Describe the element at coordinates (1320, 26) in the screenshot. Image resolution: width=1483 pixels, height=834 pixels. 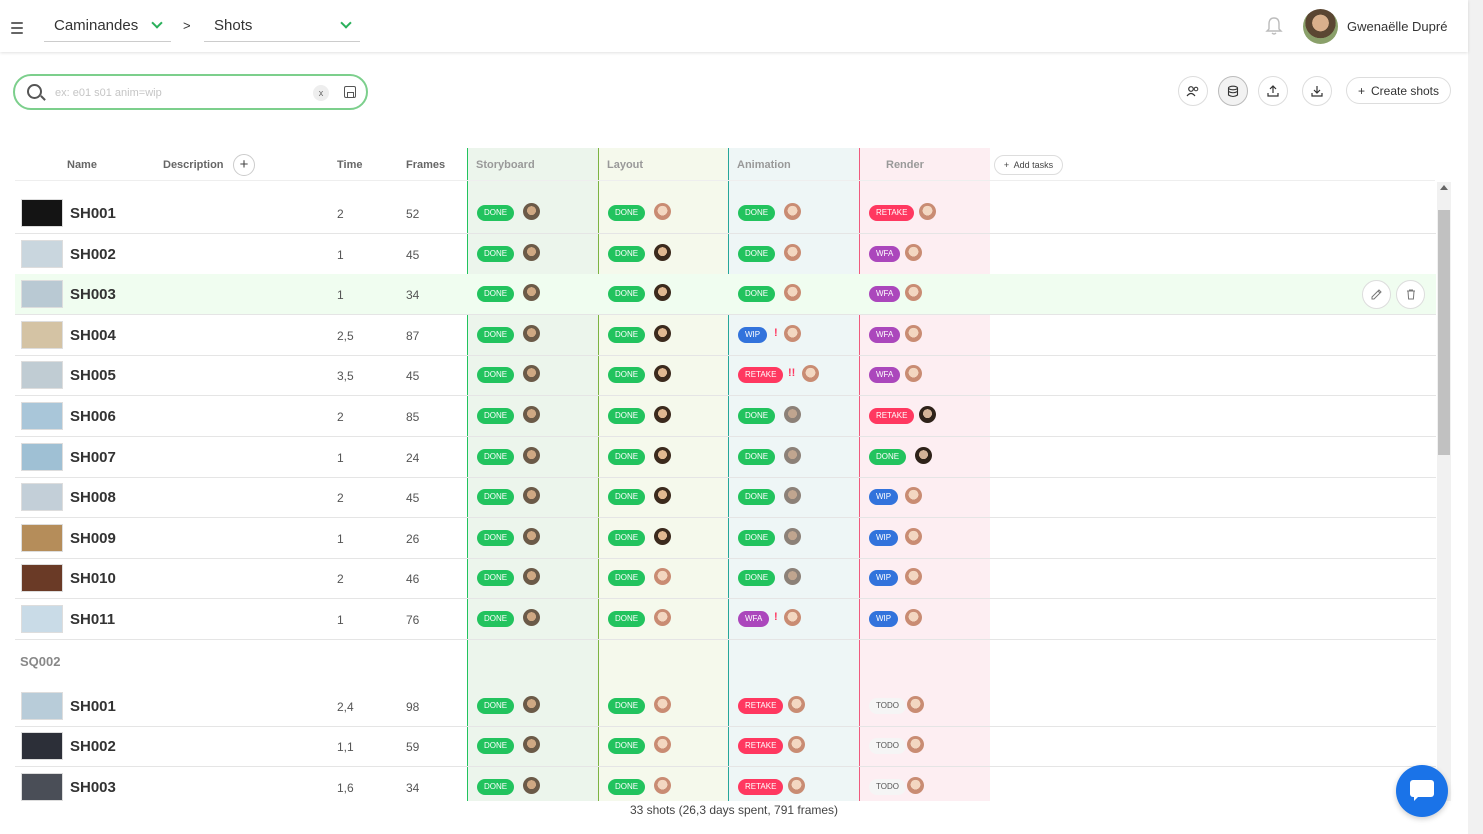
I see `user-avatar` at that location.